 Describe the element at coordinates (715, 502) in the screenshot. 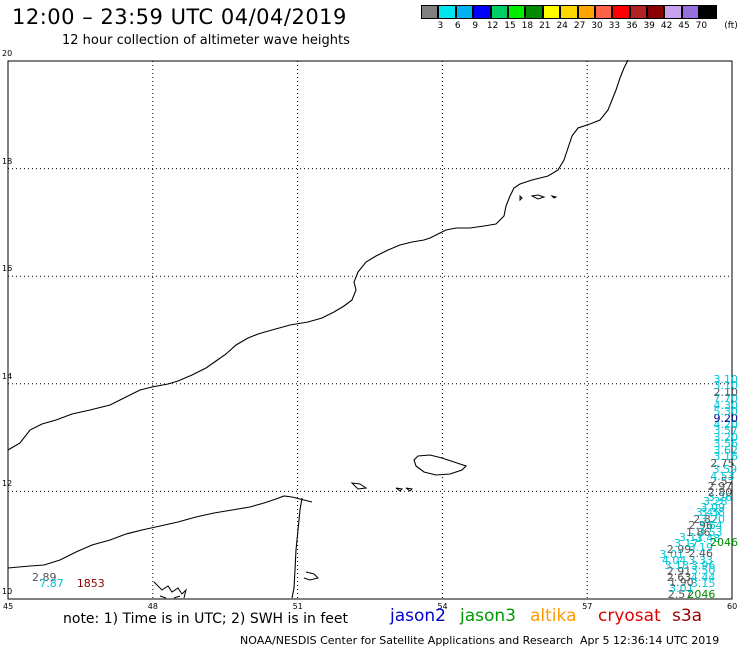

I see `wave-height-label: 3.28` at that location.